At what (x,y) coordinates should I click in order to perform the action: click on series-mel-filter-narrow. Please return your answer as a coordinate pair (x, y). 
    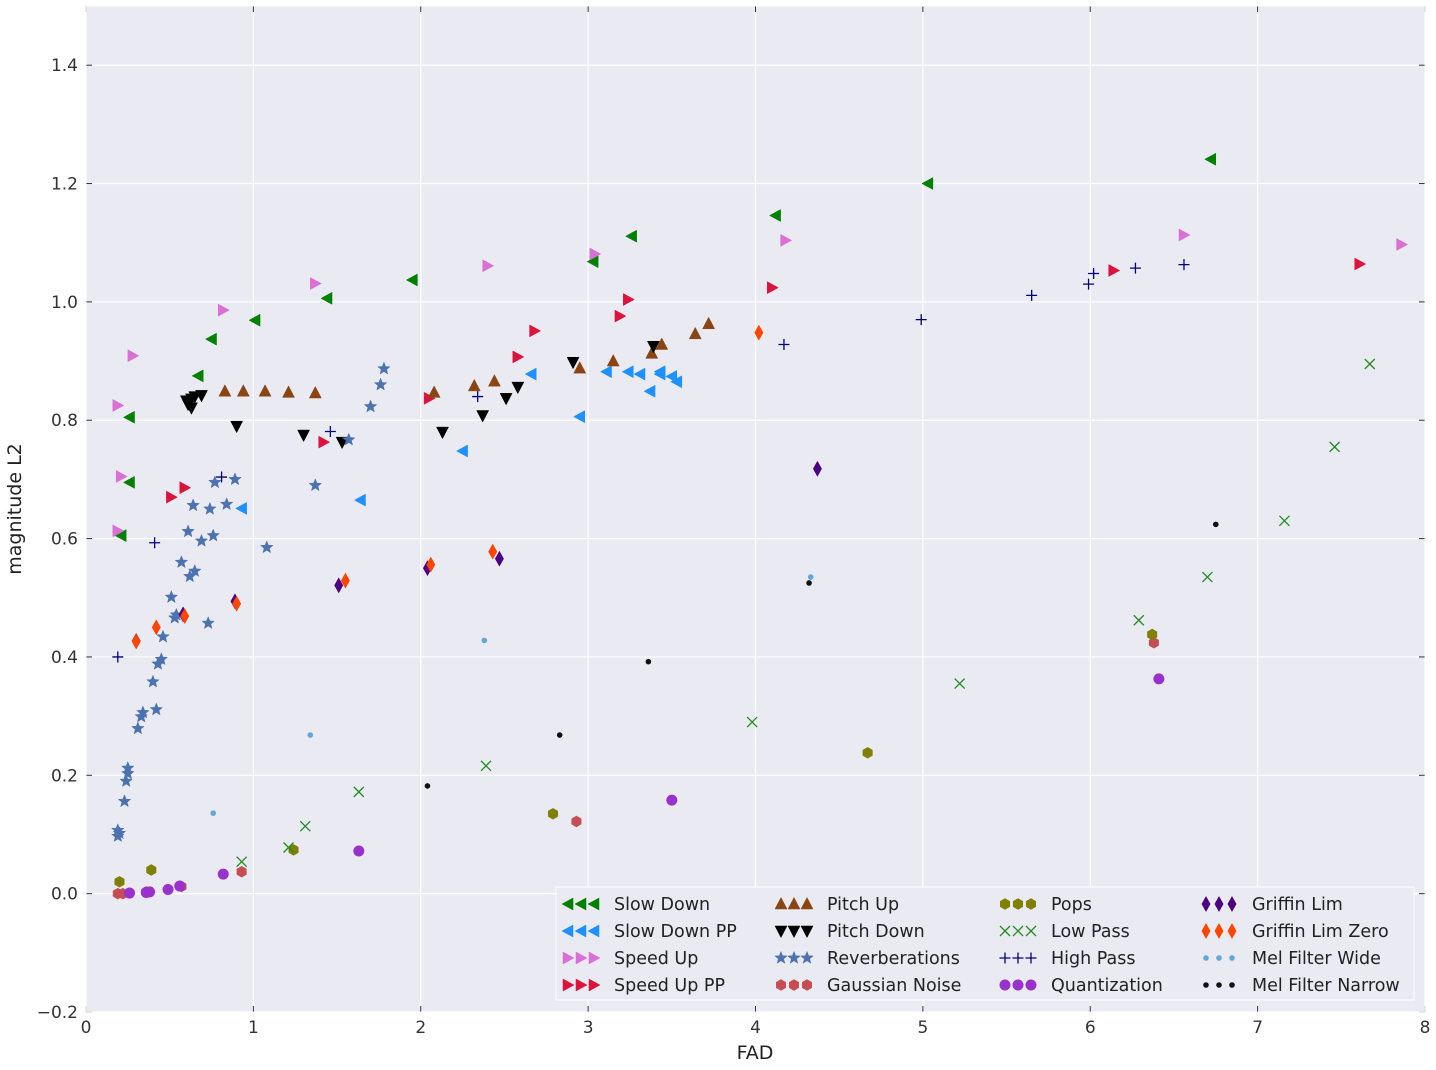
    Looking at the image, I should click on (821, 655).